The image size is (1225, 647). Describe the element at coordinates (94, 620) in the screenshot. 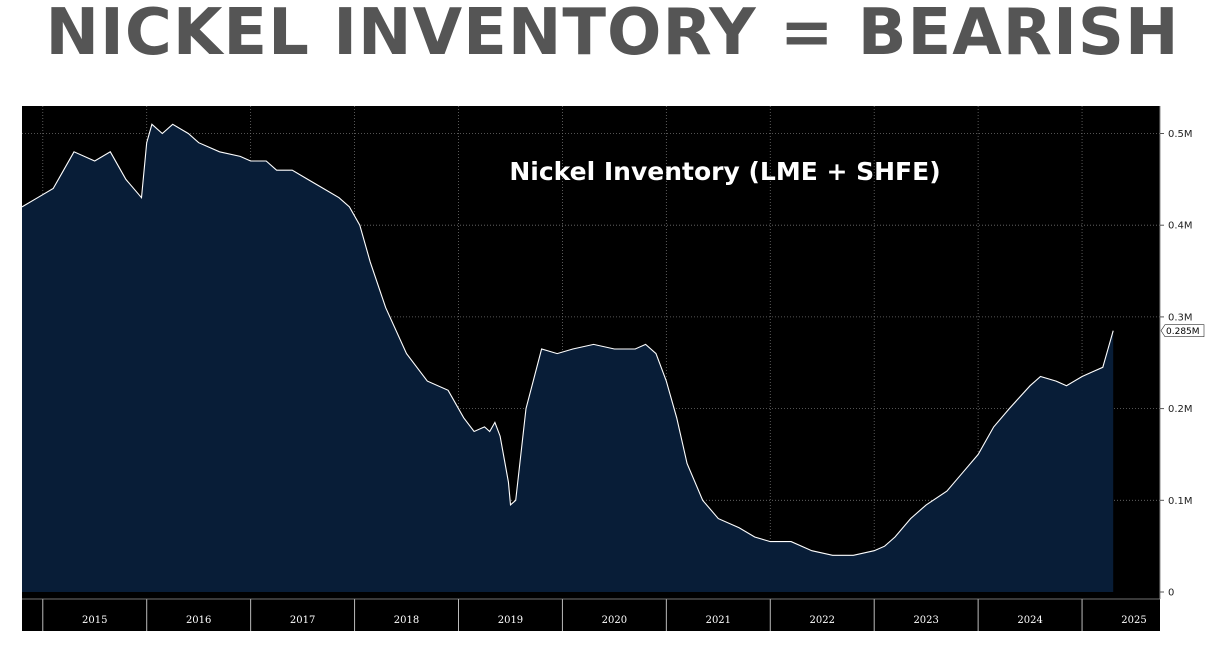

I see `x-tick-label: 2015` at that location.